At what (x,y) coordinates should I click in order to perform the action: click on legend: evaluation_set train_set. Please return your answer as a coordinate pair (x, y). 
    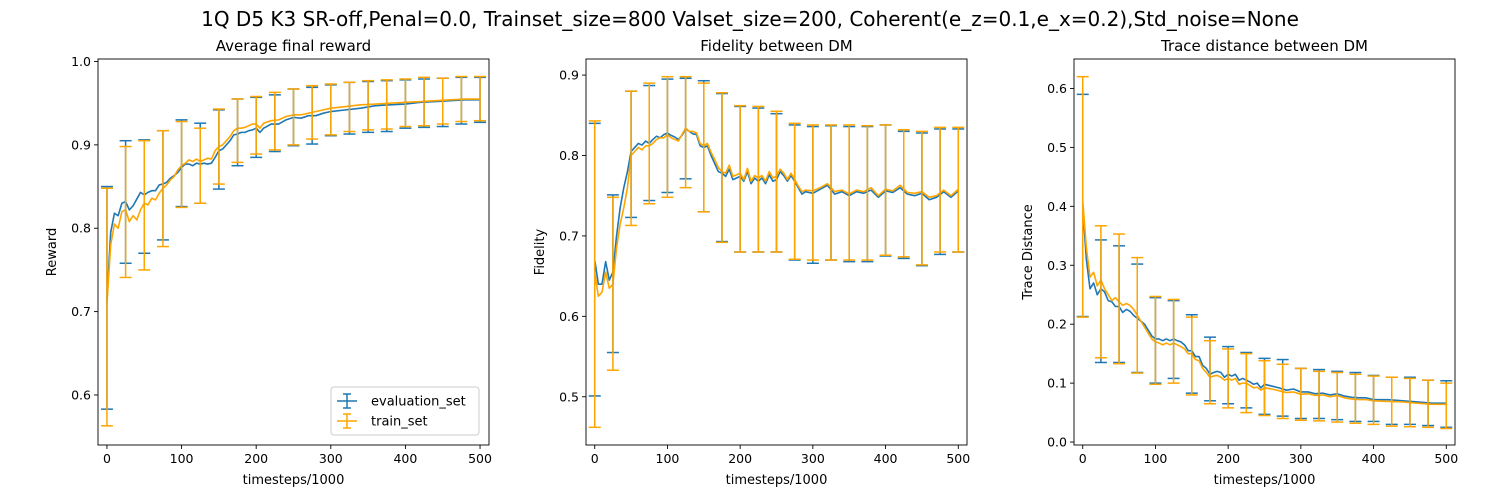
    Looking at the image, I should click on (405, 411).